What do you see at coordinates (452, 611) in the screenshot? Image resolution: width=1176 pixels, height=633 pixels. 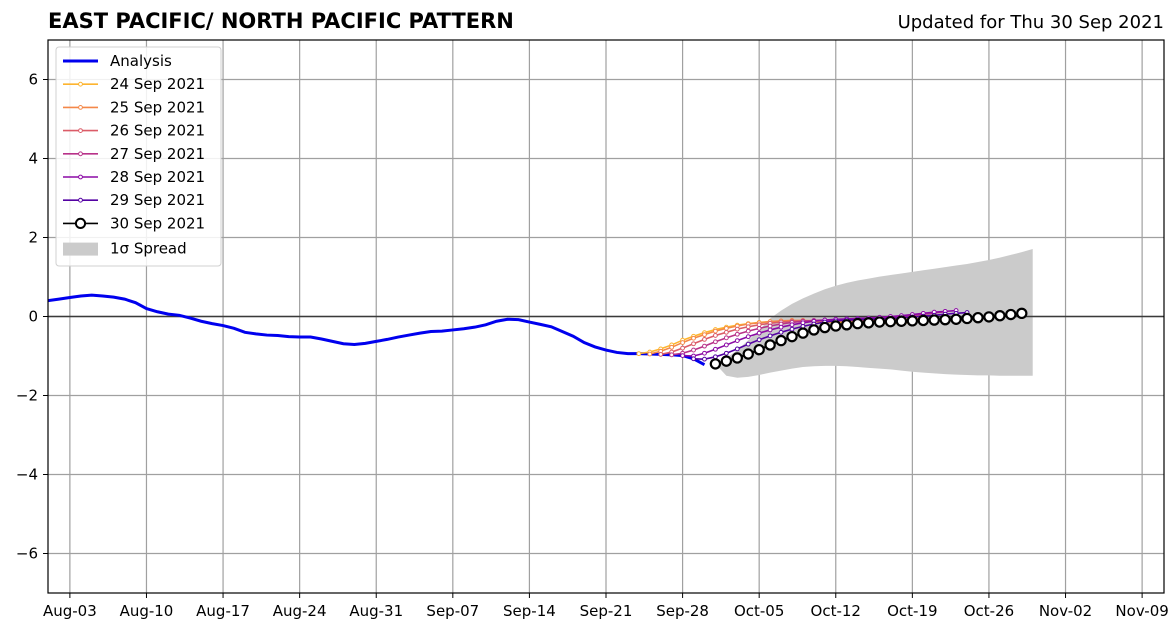 I see `x-tick-label: Sep-07` at bounding box center [452, 611].